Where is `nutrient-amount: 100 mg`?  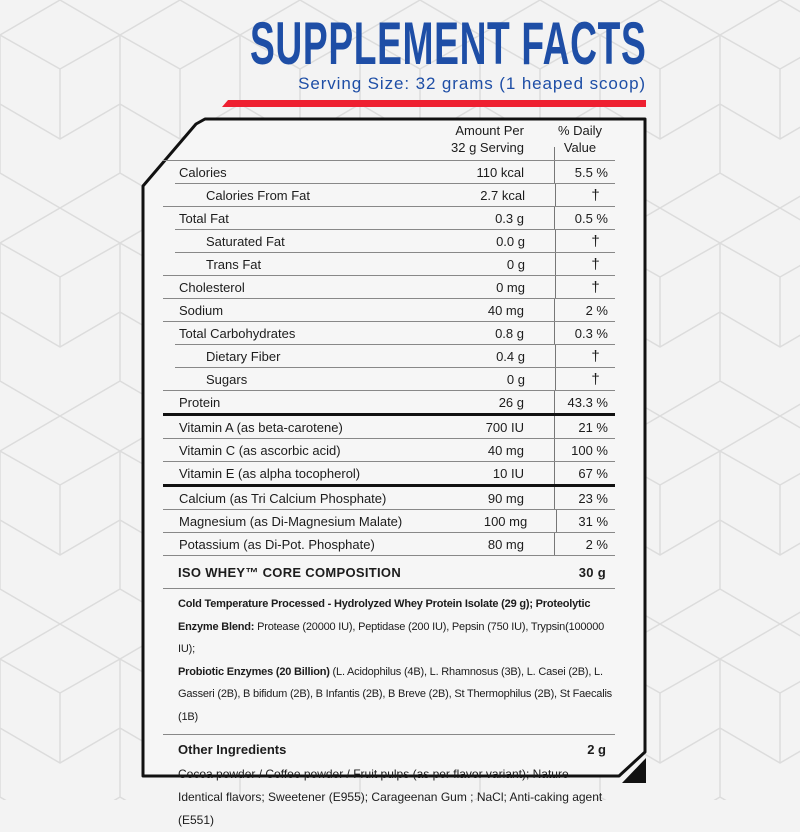 nutrient-amount: 100 mg is located at coordinates (505, 521).